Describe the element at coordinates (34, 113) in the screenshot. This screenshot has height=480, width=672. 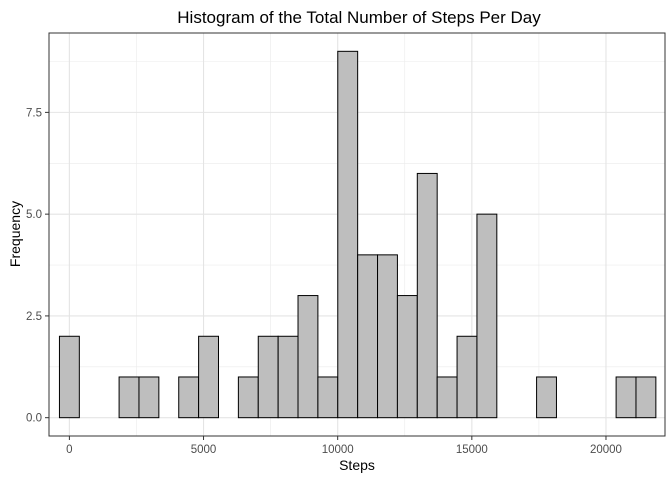
I see `y-tick-label: 7.5` at that location.